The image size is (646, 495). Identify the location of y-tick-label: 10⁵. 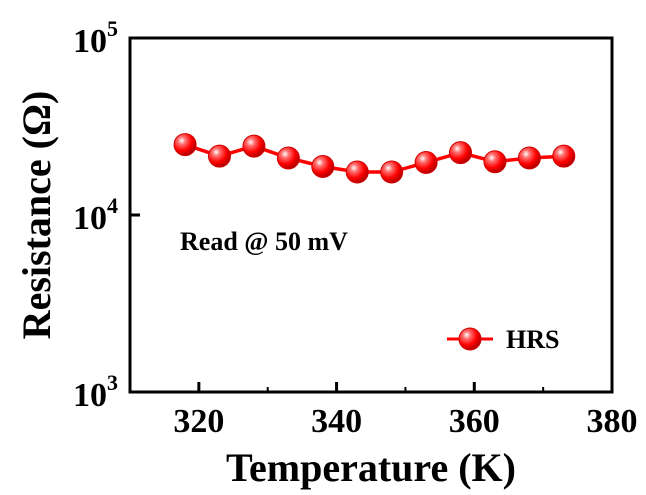
(95, 38).